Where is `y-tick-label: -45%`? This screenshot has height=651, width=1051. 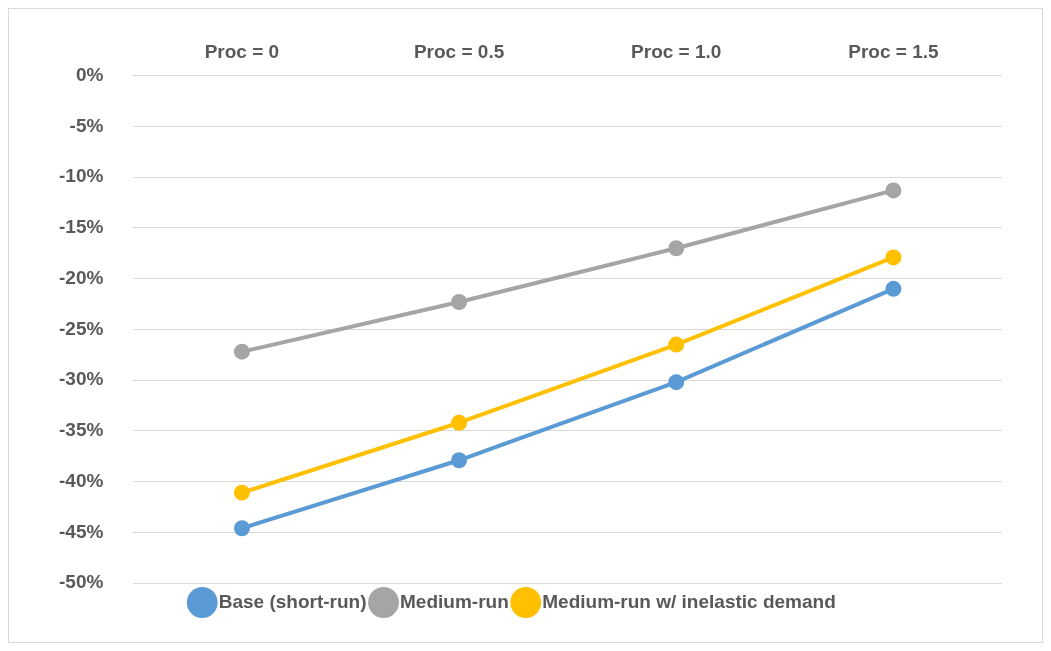 y-tick-label: -45% is located at coordinates (81, 531).